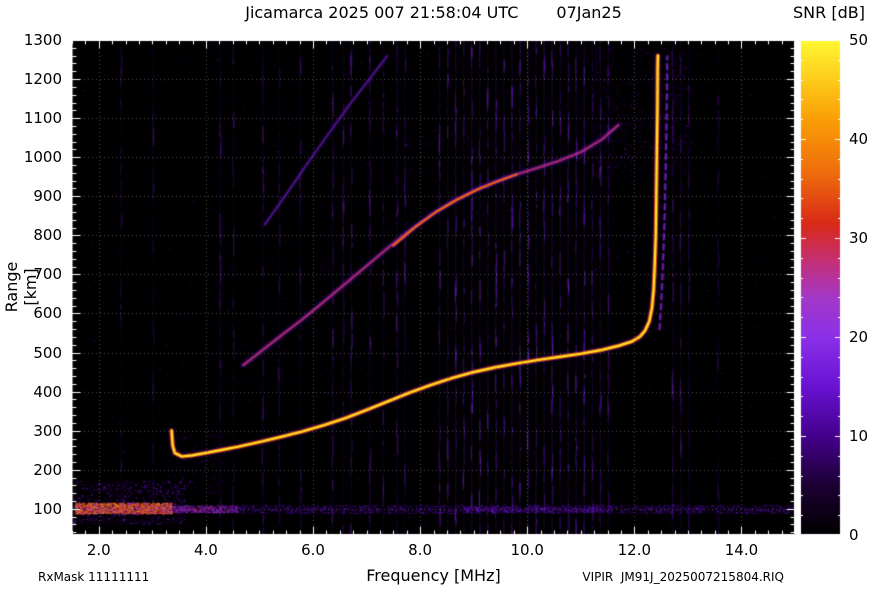  I want to click on chart-date: 07Jan25, so click(589, 12).